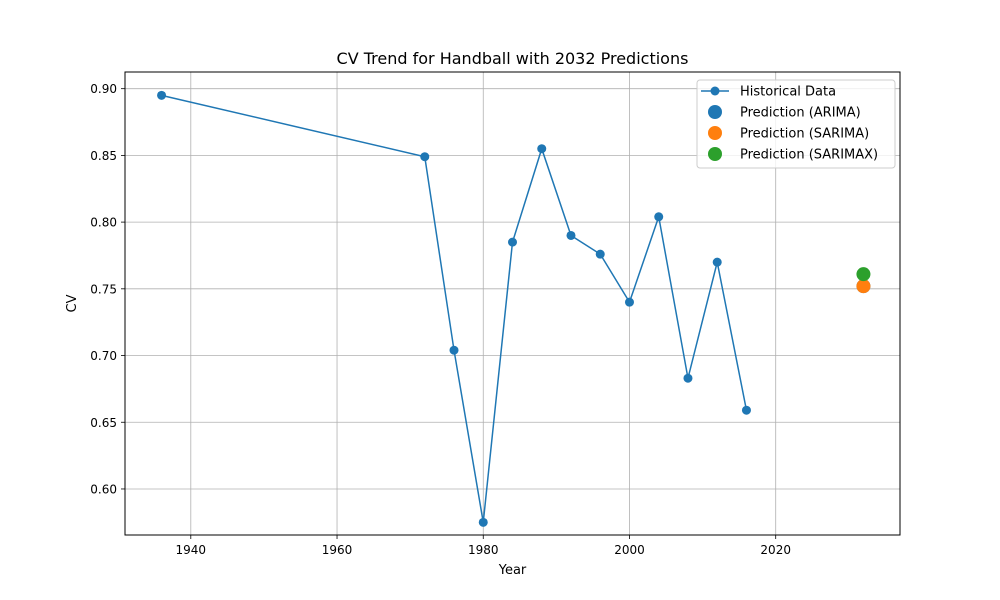 This screenshot has height=600, width=1000. I want to click on legend-label: Historical Data, so click(788, 92).